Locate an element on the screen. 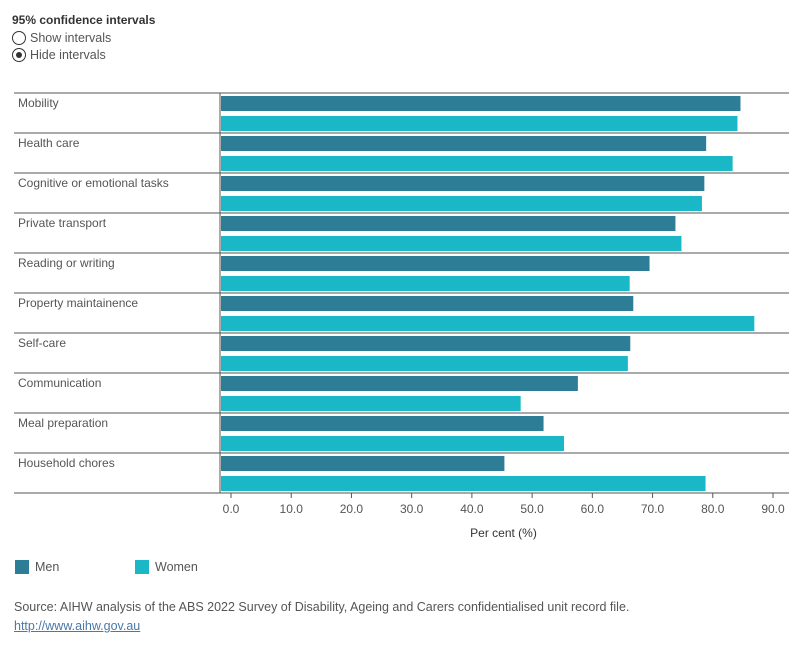  category-label: Mobility is located at coordinates (38, 103).